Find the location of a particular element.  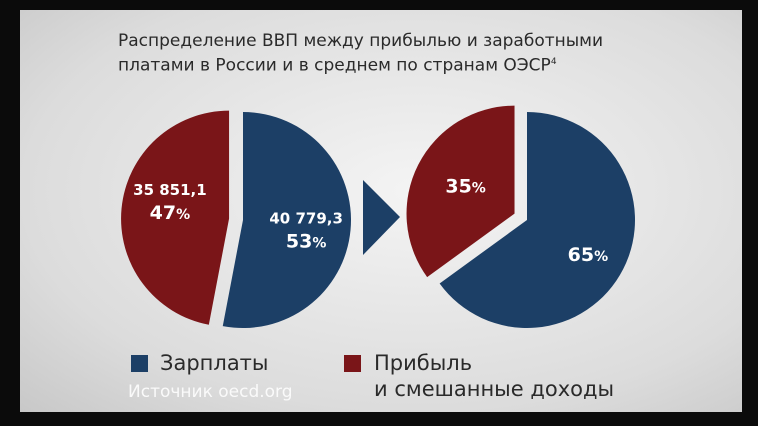

legend-profit: Прибыль и смешанные доходы is located at coordinates (494, 376).